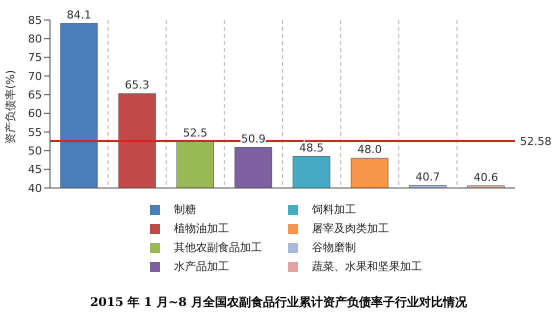 The width and height of the screenshot is (557, 328). I want to click on y-tick-label: 40, so click(35, 188).